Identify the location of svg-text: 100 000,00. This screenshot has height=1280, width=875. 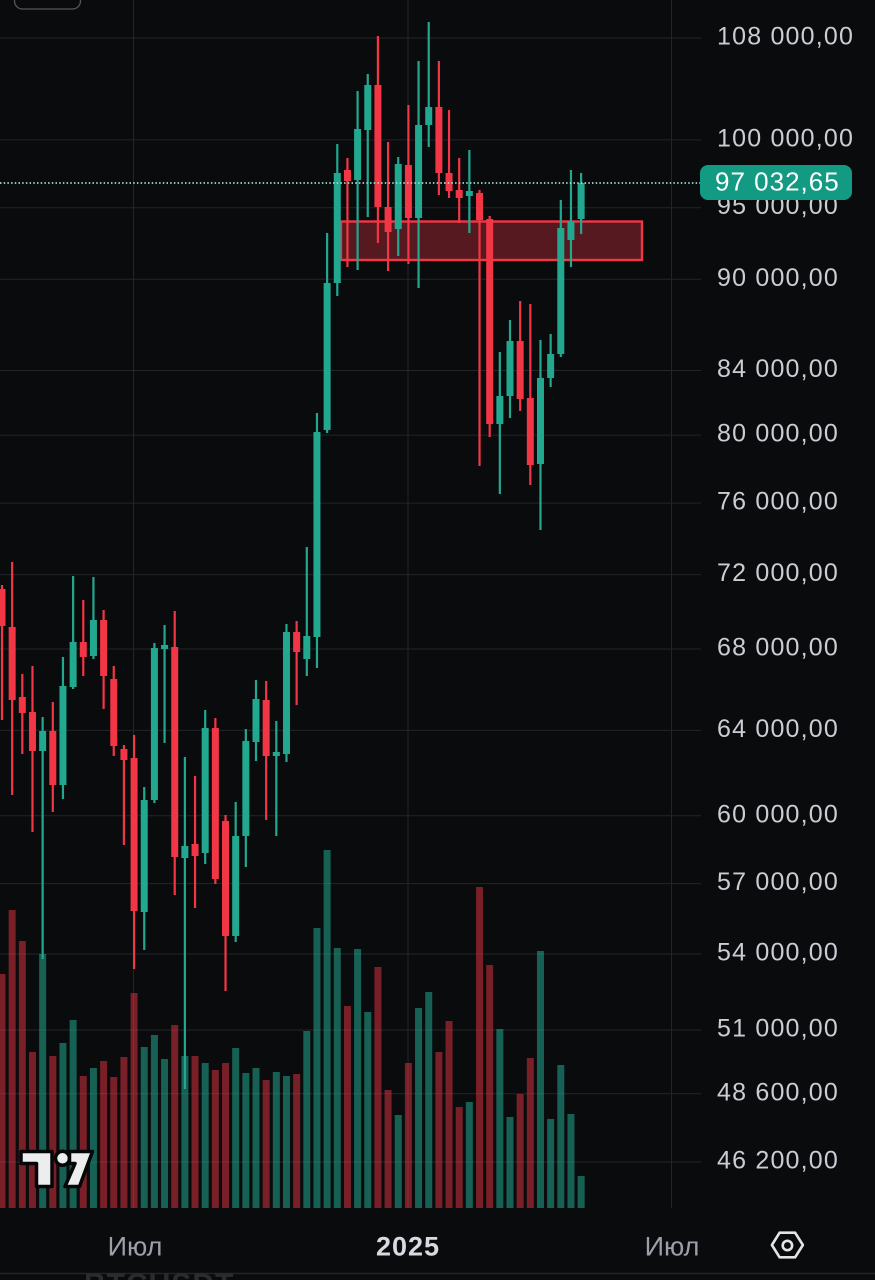
(785, 138).